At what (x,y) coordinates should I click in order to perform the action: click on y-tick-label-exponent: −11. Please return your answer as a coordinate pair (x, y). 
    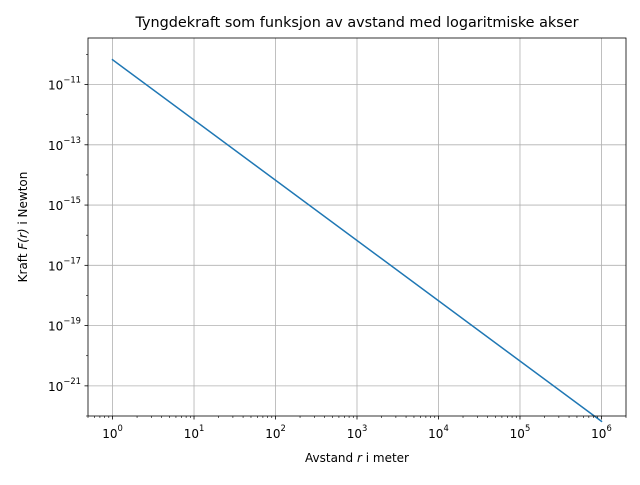
    Looking at the image, I should click on (72, 80).